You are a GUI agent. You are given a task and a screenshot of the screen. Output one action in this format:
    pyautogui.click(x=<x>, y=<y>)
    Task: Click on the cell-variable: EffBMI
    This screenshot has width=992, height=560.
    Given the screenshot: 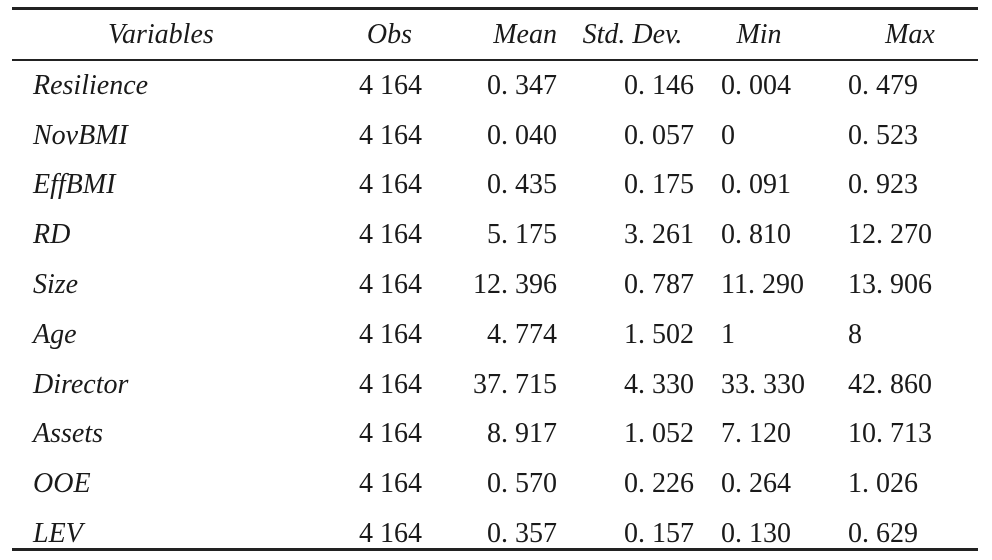 What is the action you would take?
    pyautogui.click(x=74, y=185)
    